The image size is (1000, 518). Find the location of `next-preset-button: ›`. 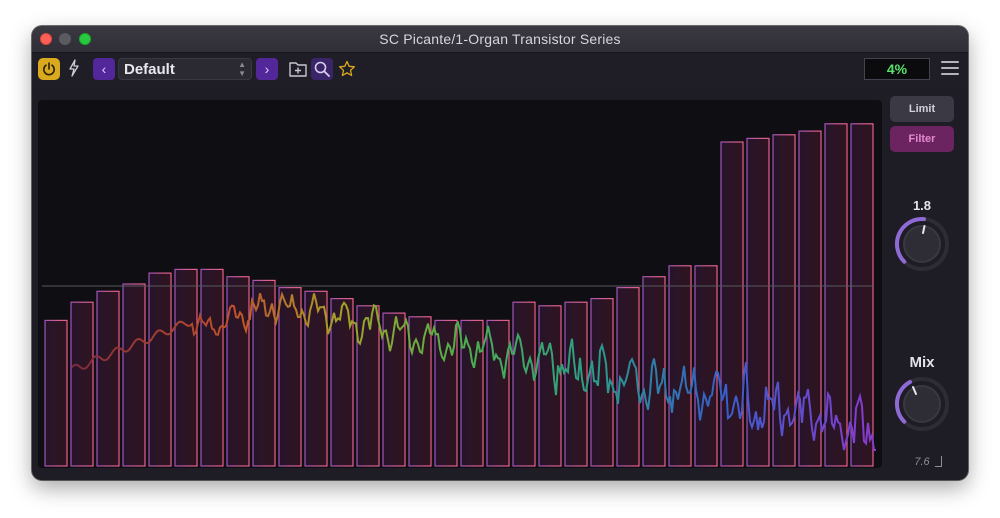

next-preset-button: › is located at coordinates (267, 69).